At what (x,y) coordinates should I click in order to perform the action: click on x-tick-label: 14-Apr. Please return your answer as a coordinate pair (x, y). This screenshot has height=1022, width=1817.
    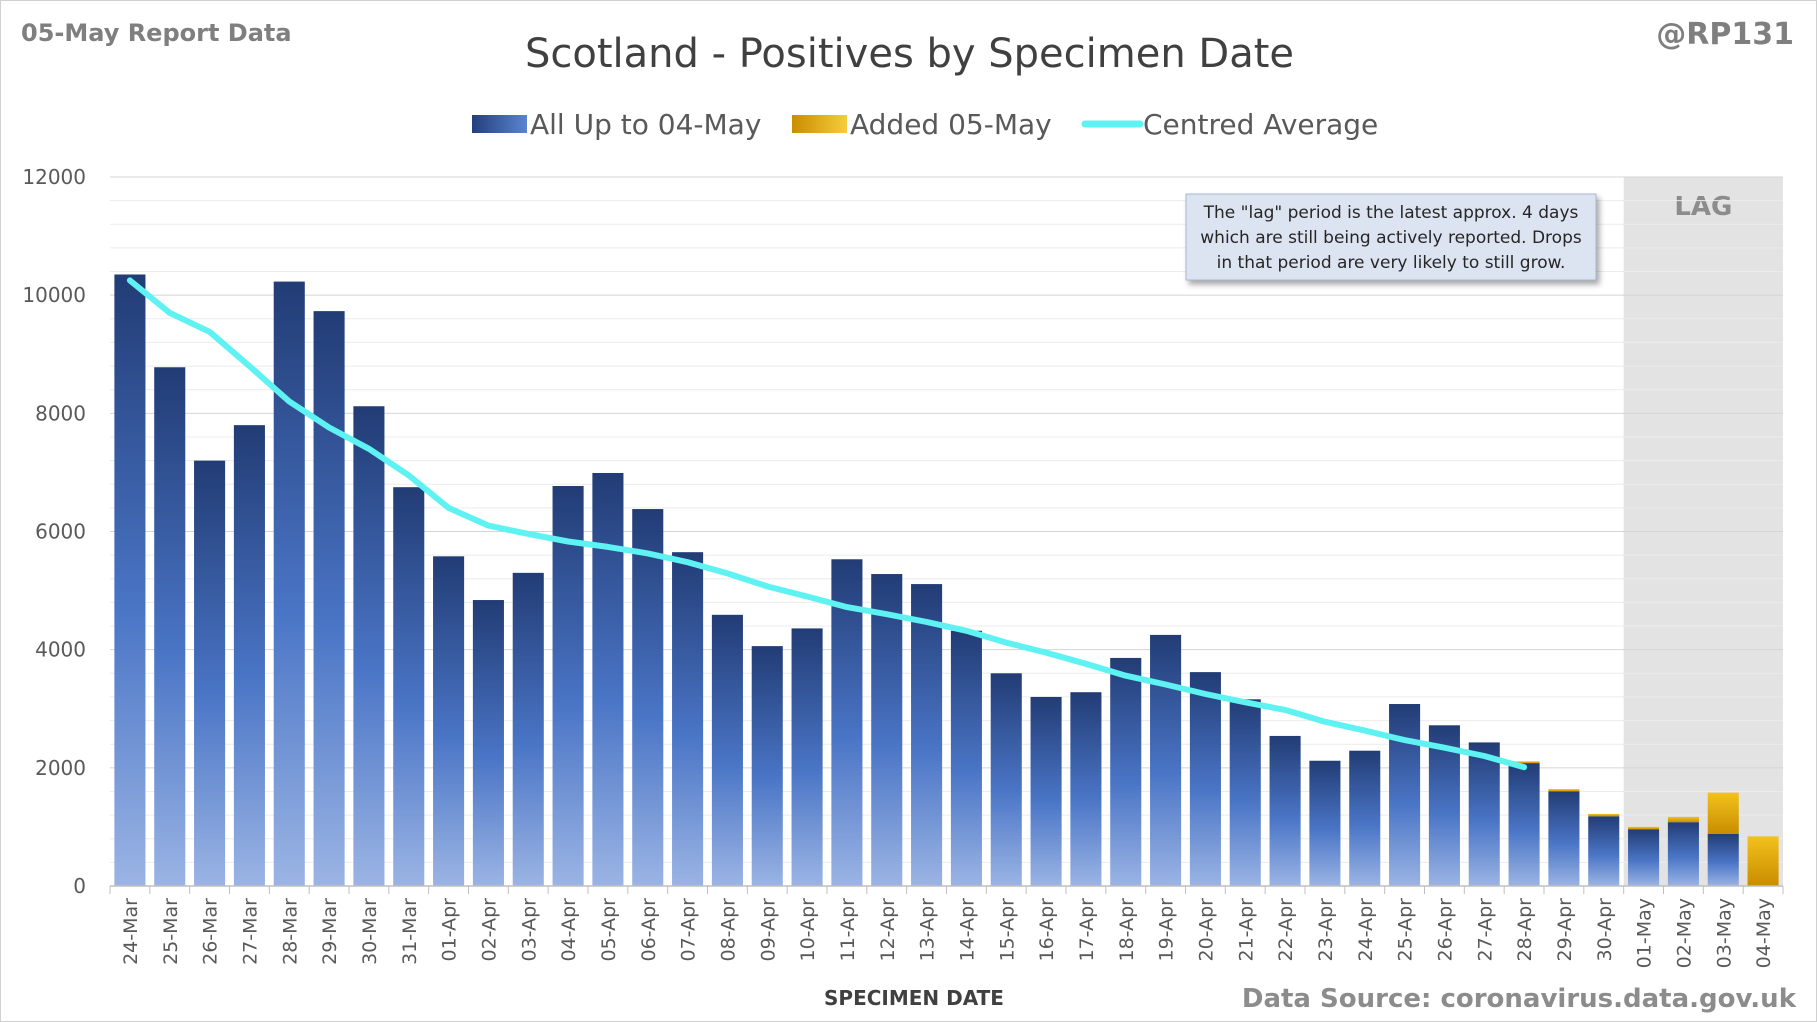
    Looking at the image, I should click on (967, 930).